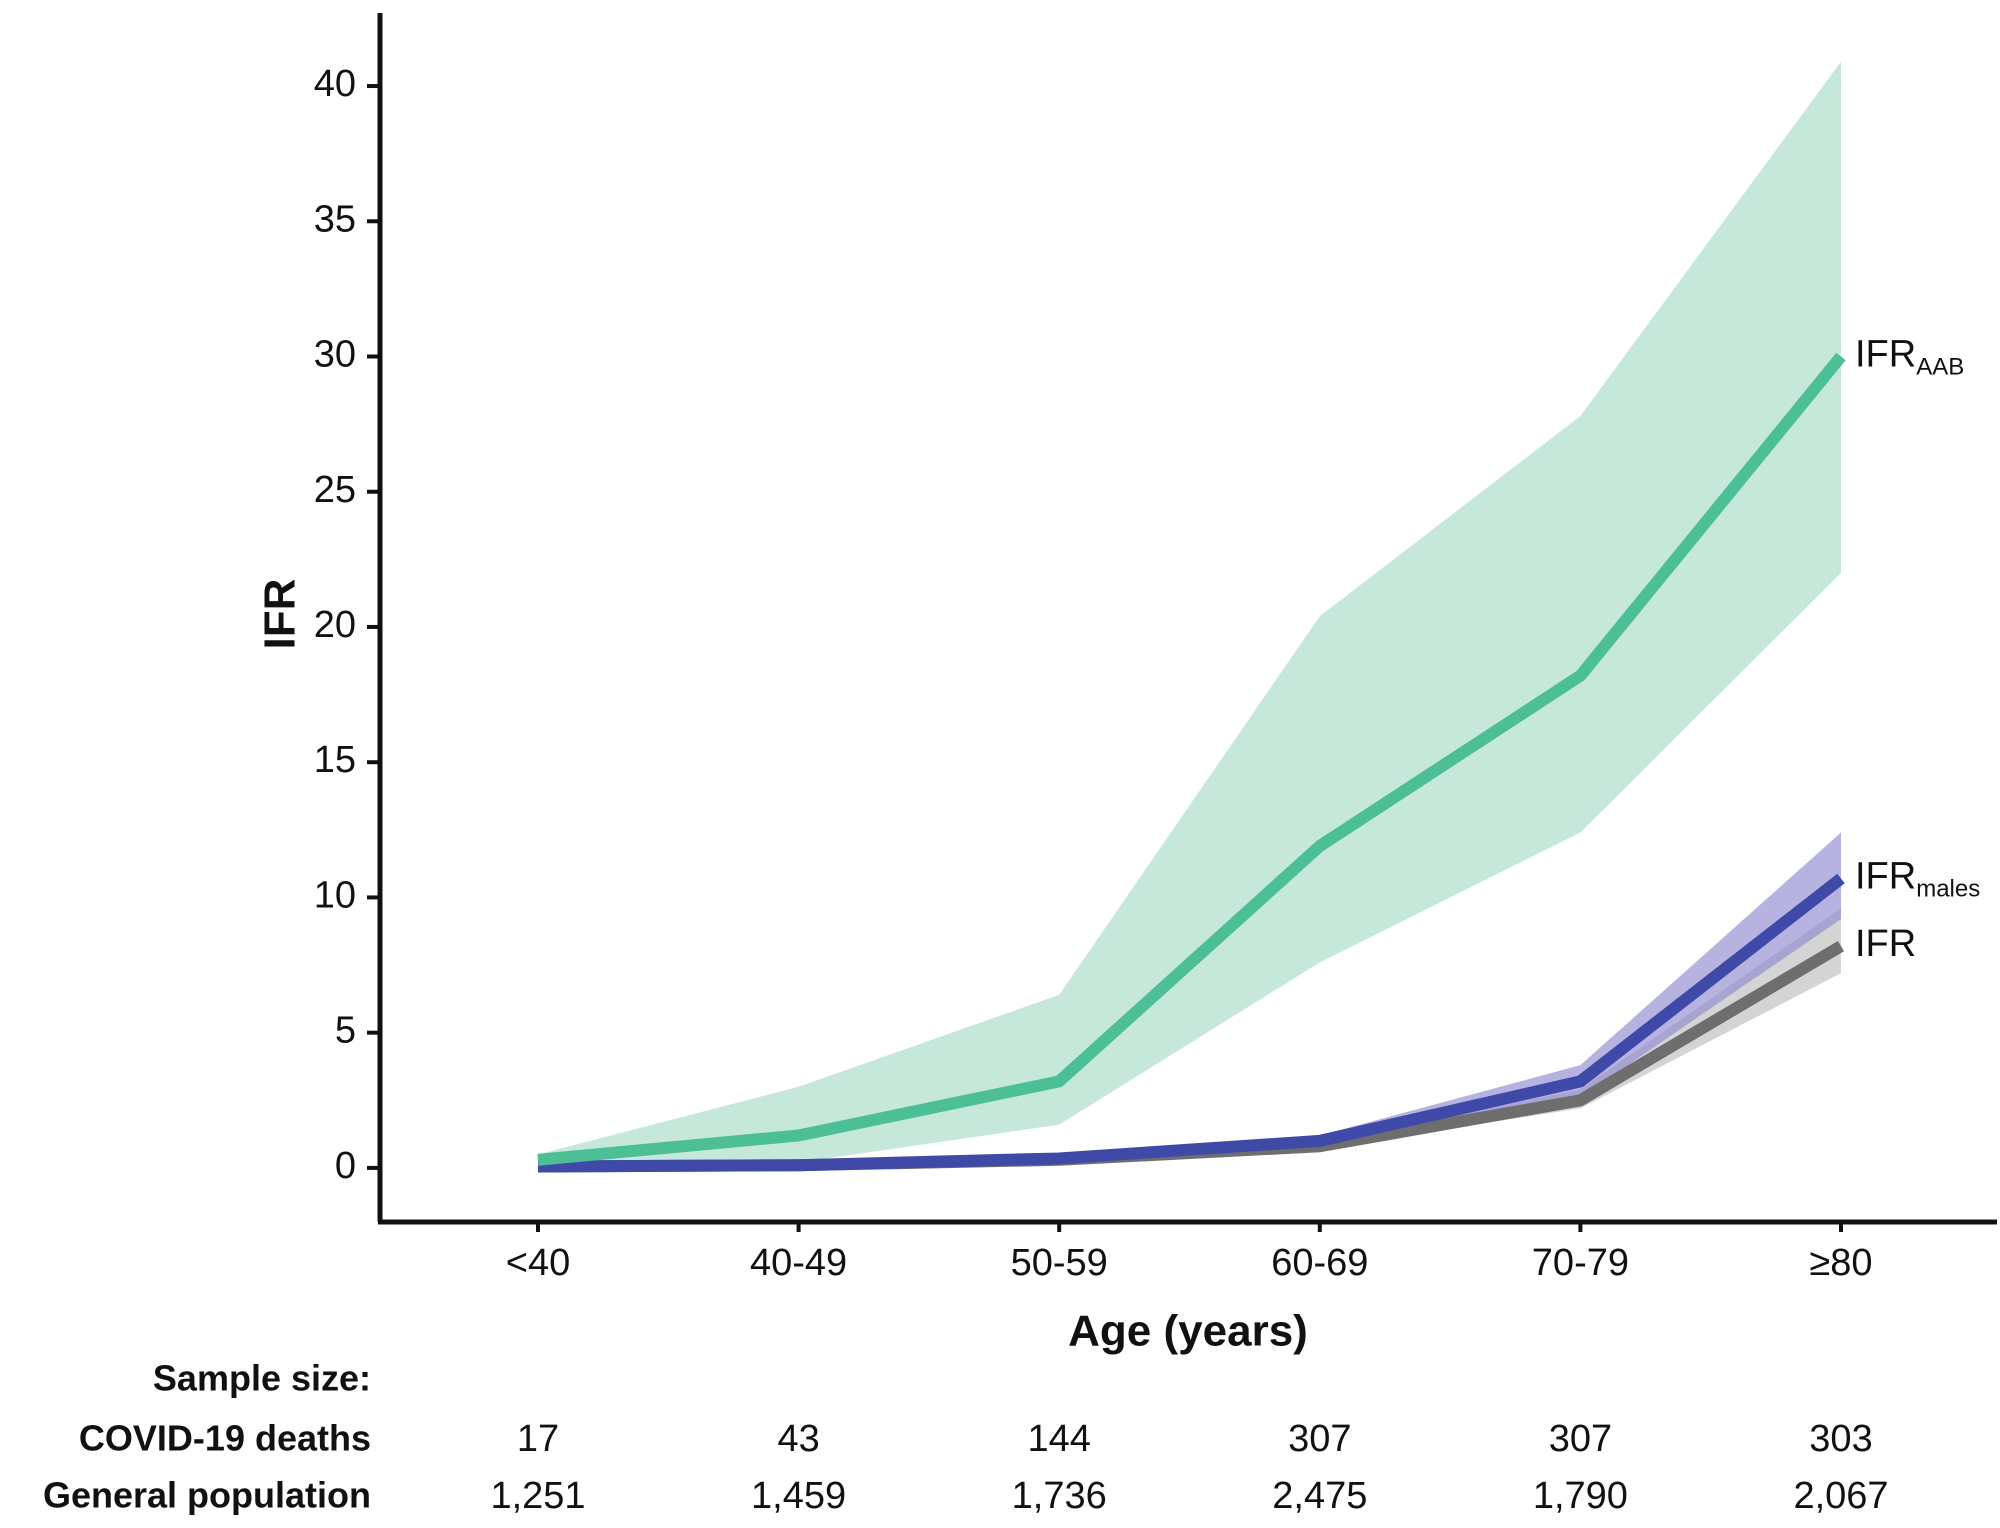  Describe the element at coordinates (1580, 1263) in the screenshot. I see `x-tick-label: 70-79` at that location.